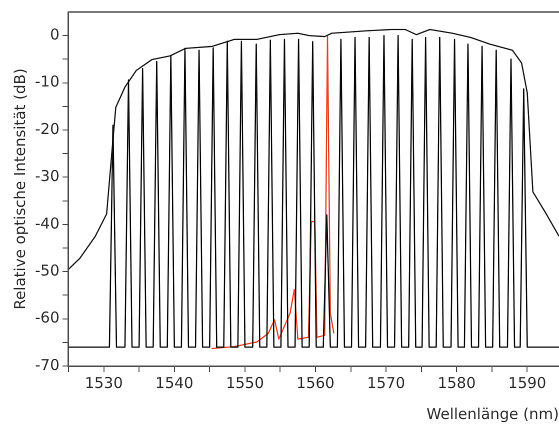 The height and width of the screenshot is (428, 559). Describe the element at coordinates (527, 383) in the screenshot. I see `x-tick-label: 1590` at that location.